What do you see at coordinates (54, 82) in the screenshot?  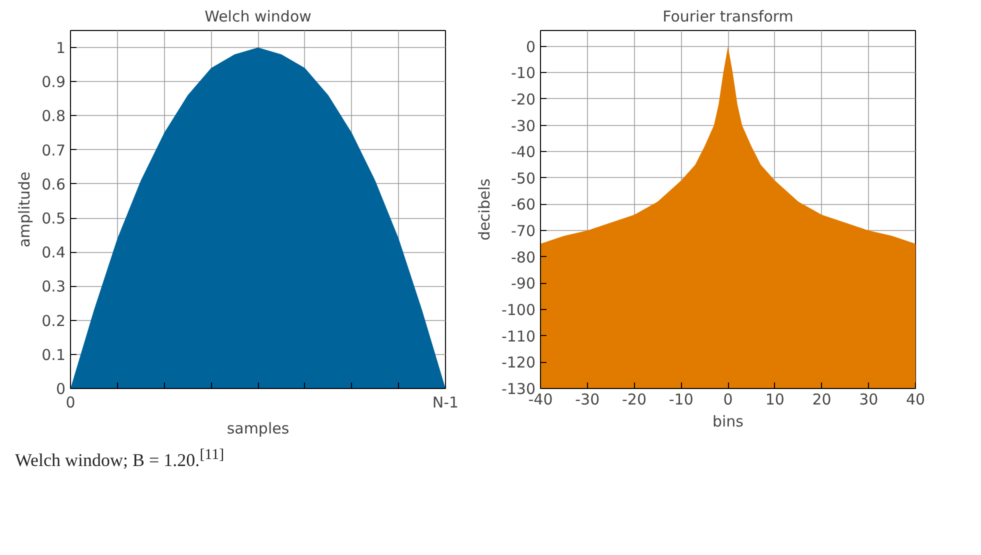 I see `y-tick-label: 0.9` at bounding box center [54, 82].